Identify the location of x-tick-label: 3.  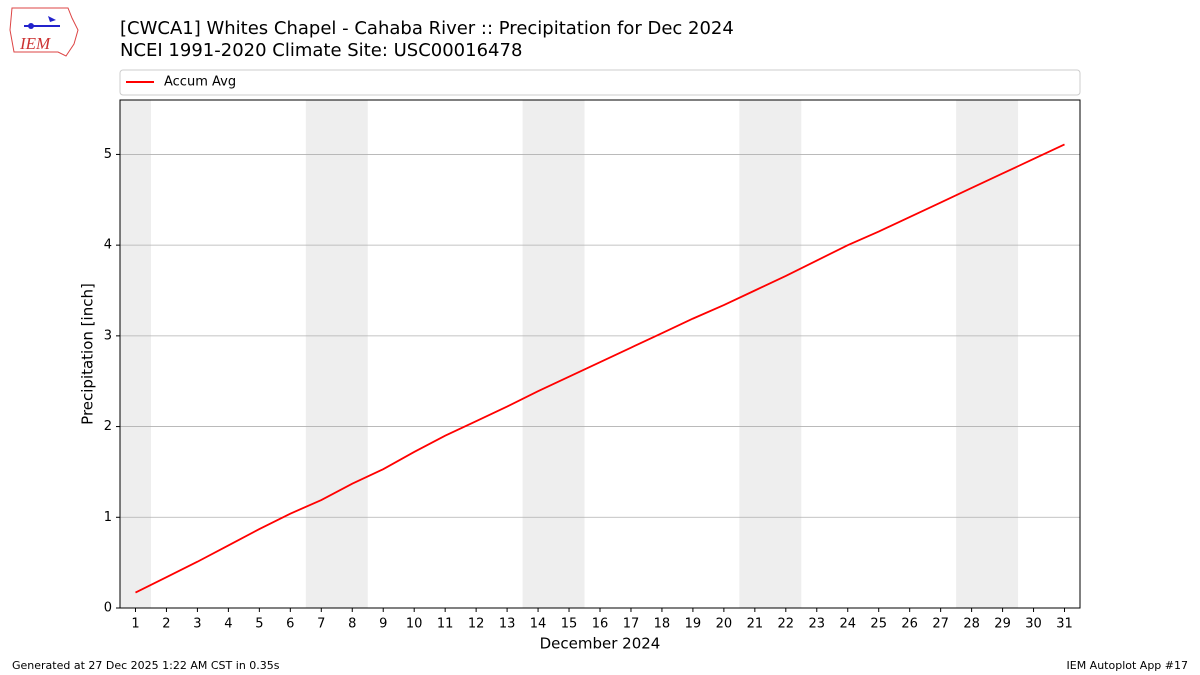
(197, 624).